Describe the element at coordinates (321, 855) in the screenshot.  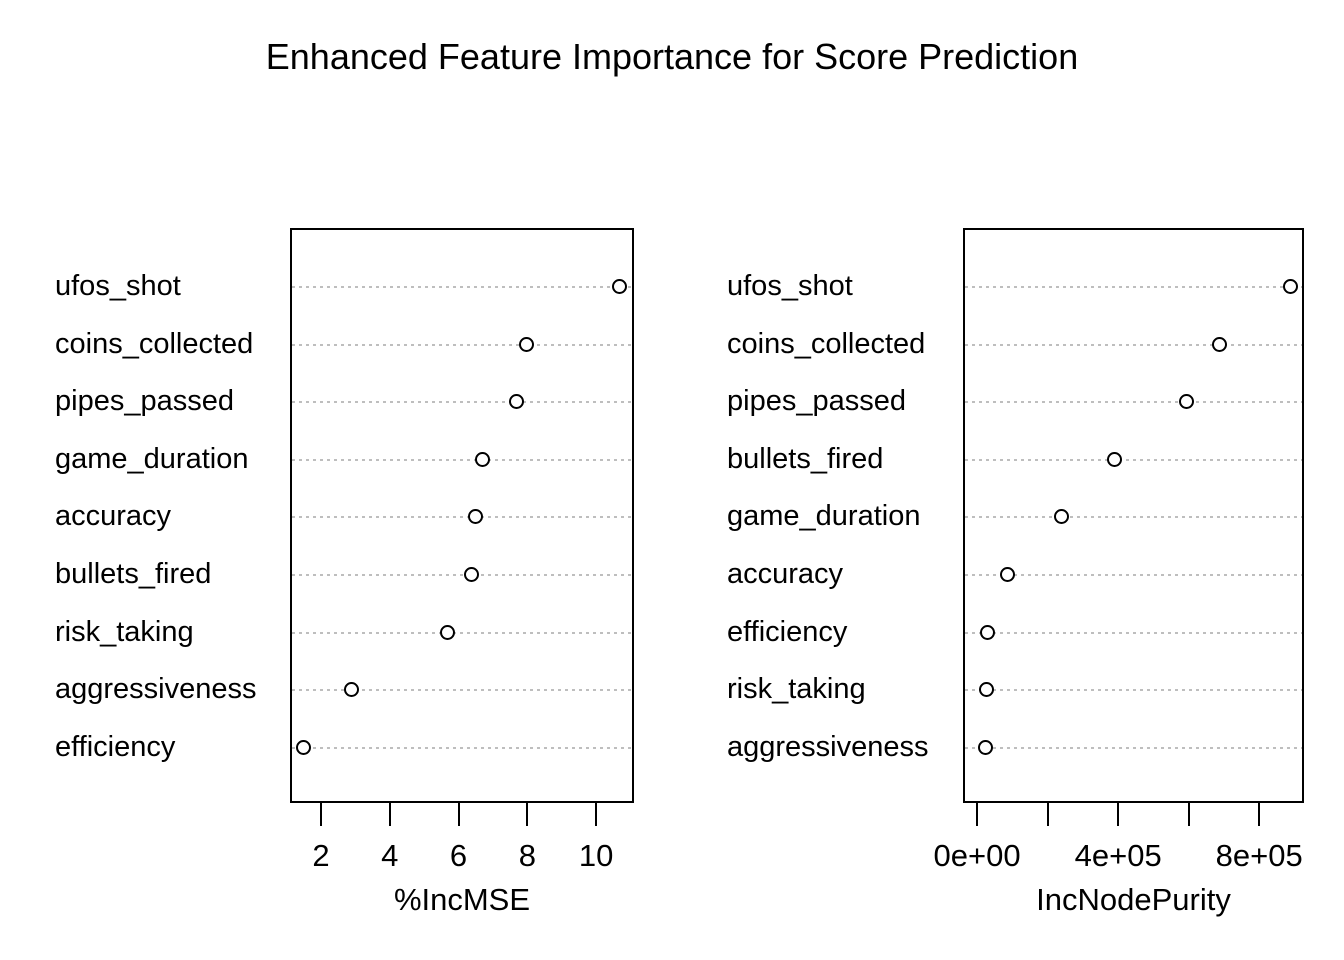
I see `tick-label: 2` at that location.